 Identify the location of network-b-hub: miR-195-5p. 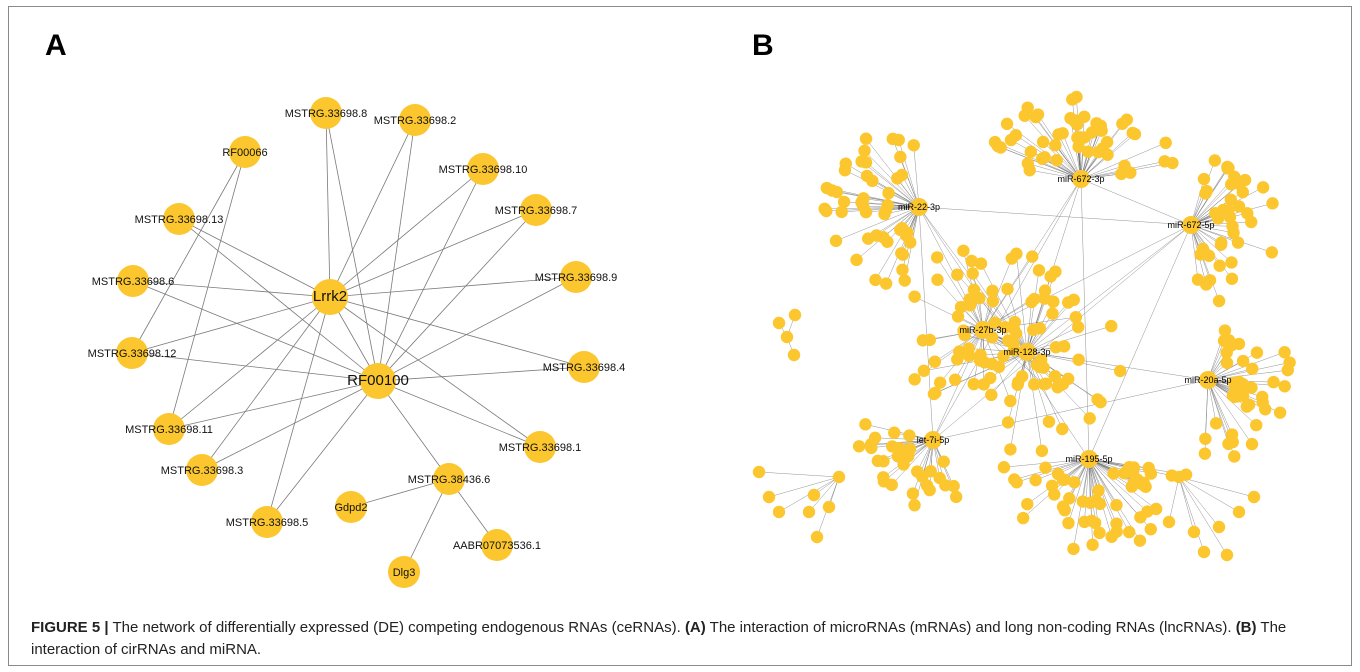
(1089, 459).